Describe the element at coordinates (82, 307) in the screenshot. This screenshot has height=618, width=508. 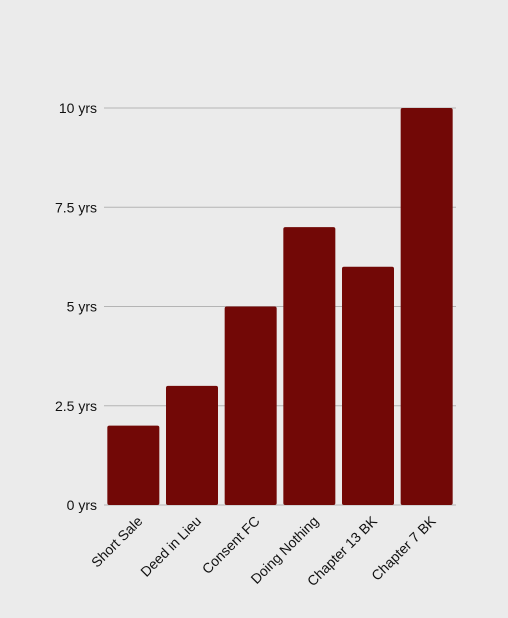
I see `y-tick-label: 5 yrs` at that location.